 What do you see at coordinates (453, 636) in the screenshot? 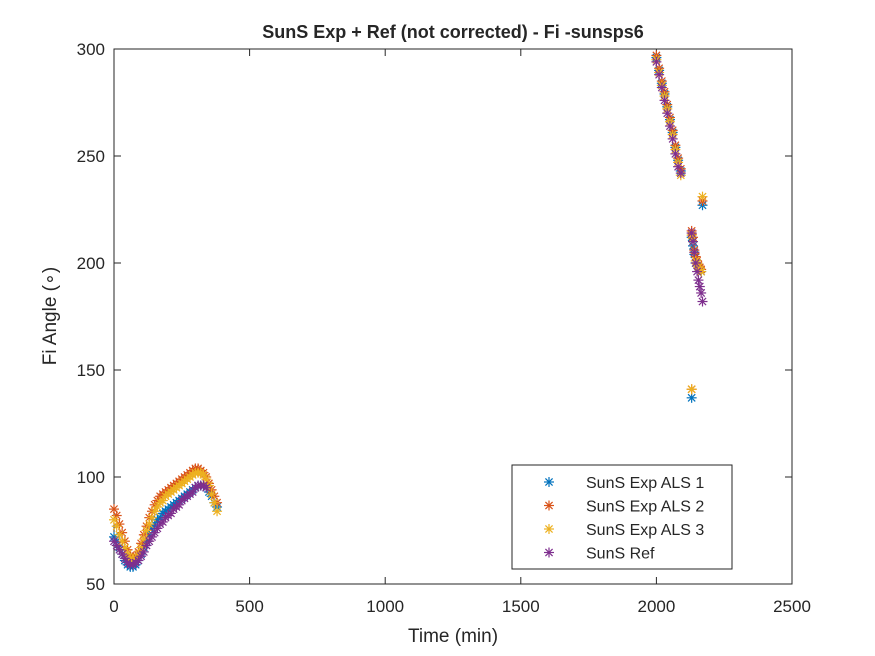
I see `x-axis-label: Time (min)` at bounding box center [453, 636].